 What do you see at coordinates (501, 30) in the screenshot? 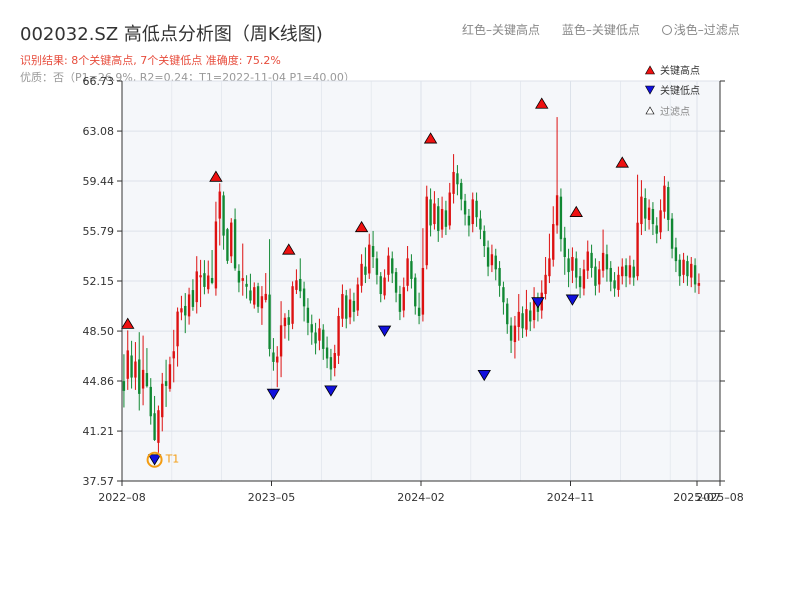
I see `legend-red-label: 红色–关键高点` at bounding box center [501, 30].